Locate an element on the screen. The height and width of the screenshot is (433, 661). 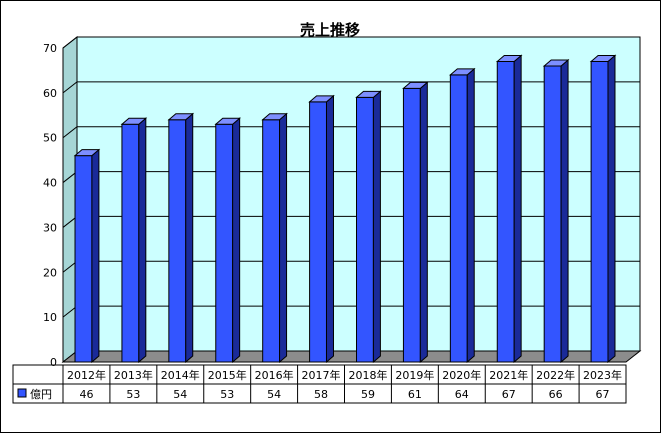
x-tick-label: 2014年 is located at coordinates (180, 375).